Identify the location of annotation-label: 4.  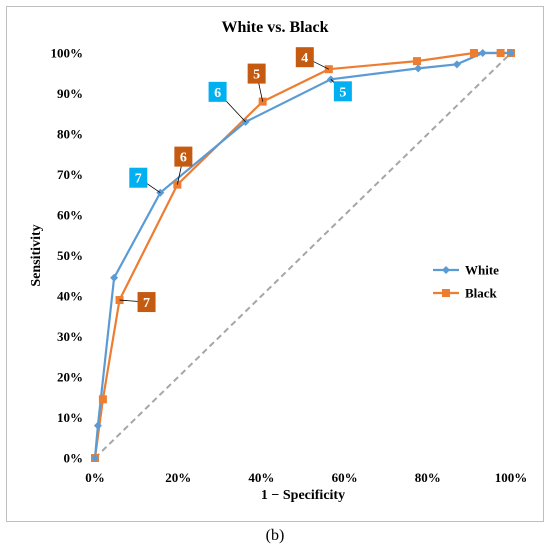
(304, 58).